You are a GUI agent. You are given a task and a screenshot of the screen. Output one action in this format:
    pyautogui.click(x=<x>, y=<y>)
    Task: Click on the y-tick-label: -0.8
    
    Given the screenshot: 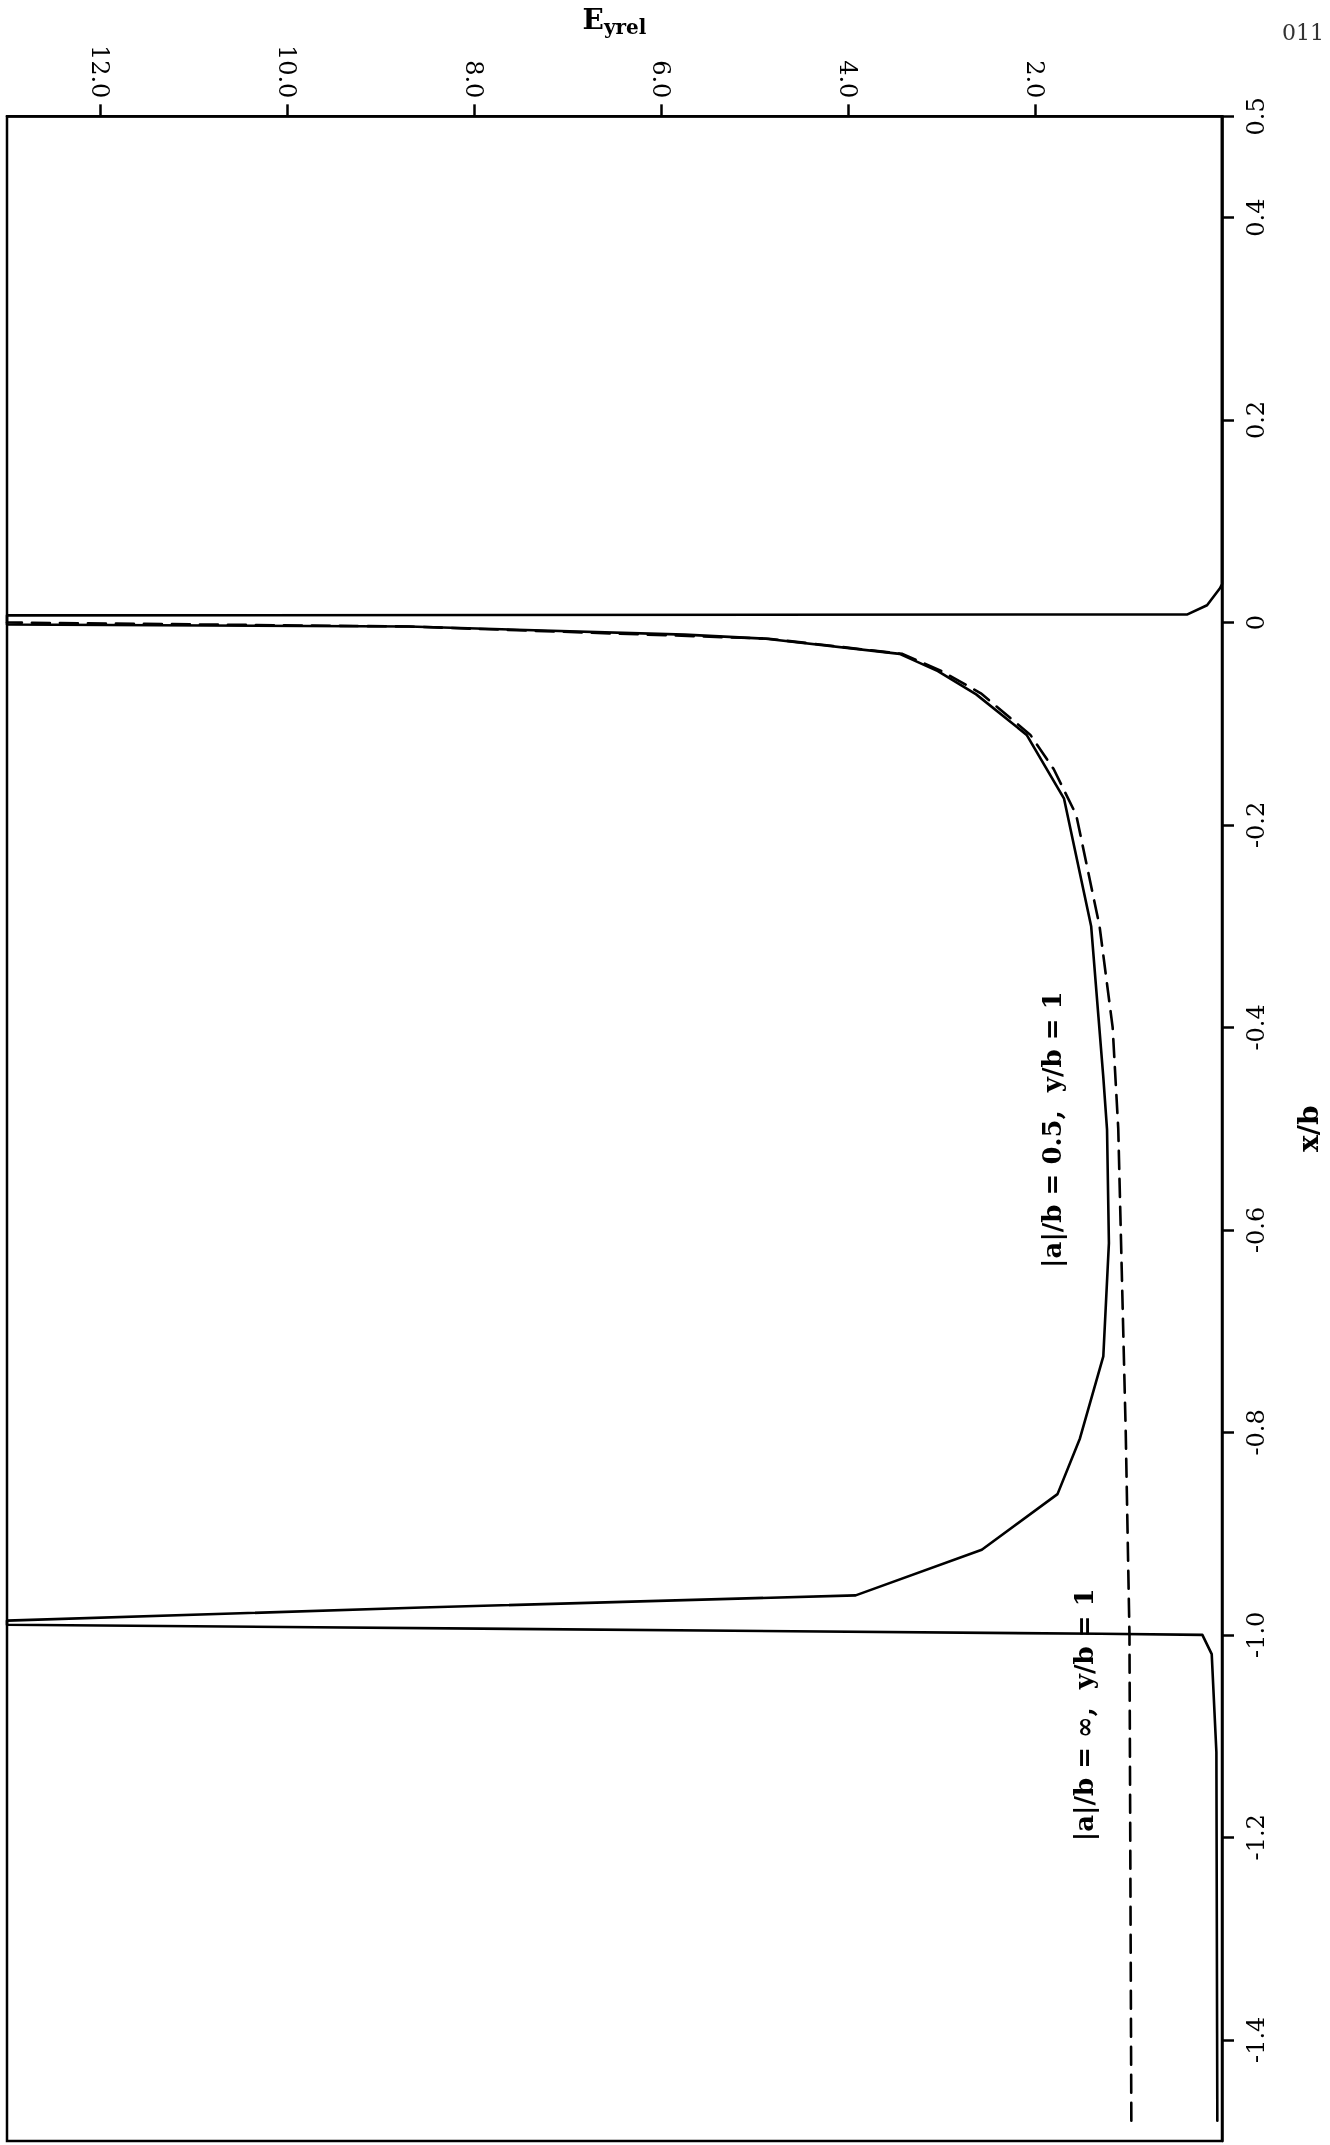 What is the action you would take?
    pyautogui.click(x=1256, y=1432)
    